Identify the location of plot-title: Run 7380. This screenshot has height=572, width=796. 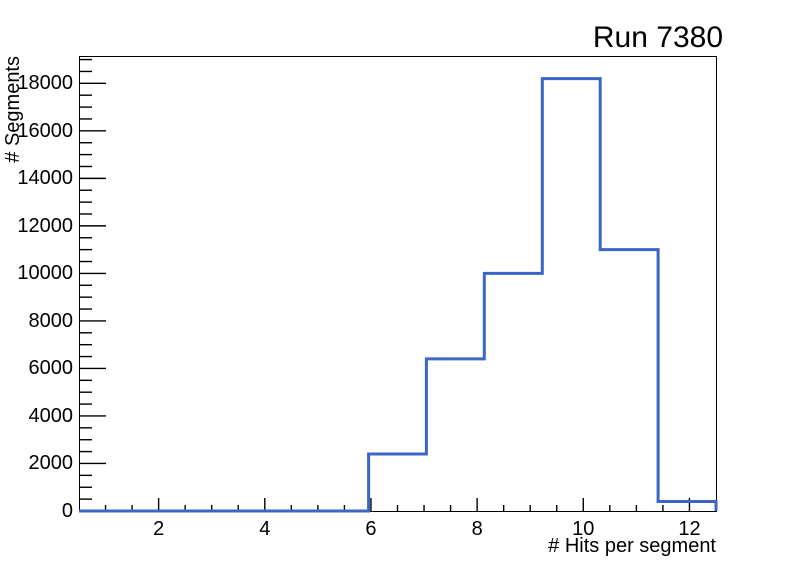
(657, 37).